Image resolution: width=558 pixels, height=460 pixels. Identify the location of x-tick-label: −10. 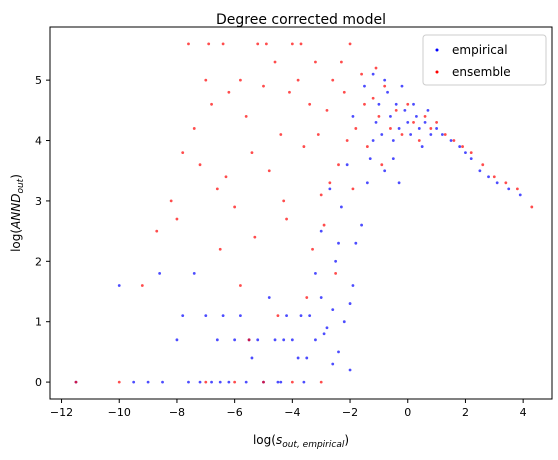
(119, 412).